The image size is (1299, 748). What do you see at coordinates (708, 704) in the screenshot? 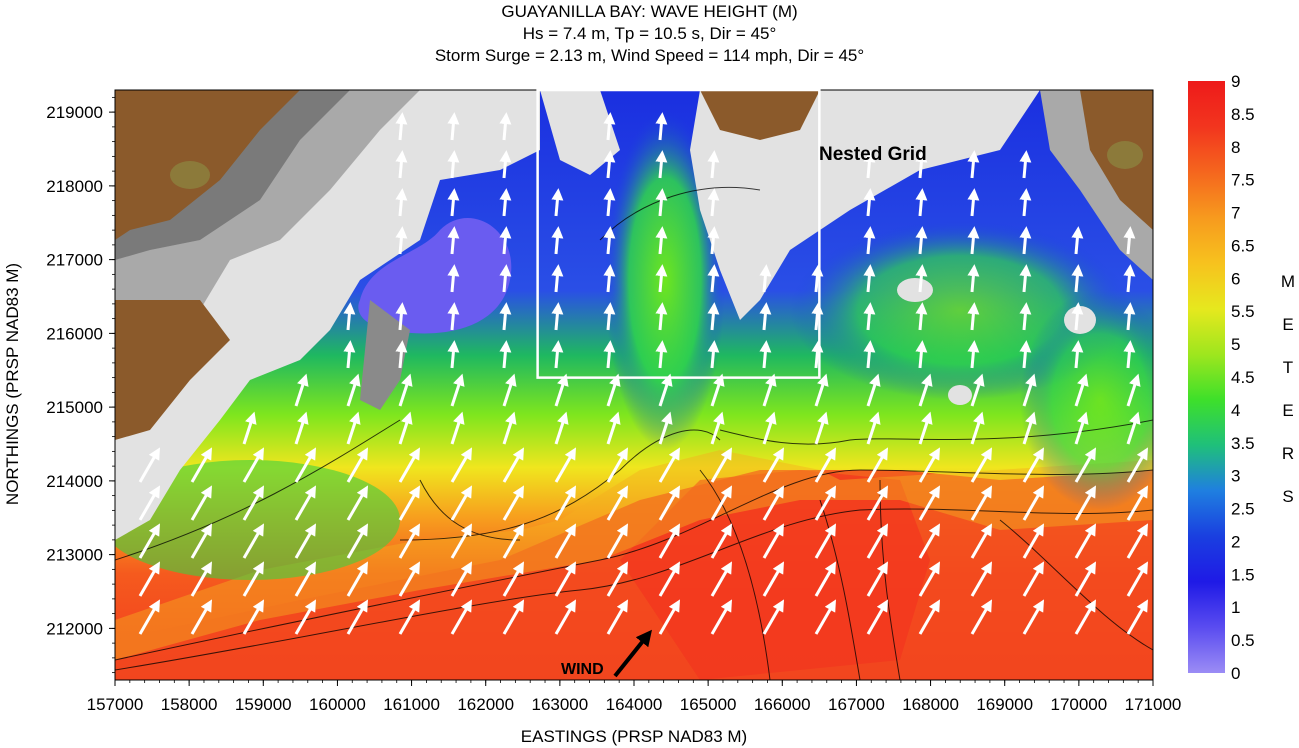
I see `x-tick-label: 165000` at bounding box center [708, 704].